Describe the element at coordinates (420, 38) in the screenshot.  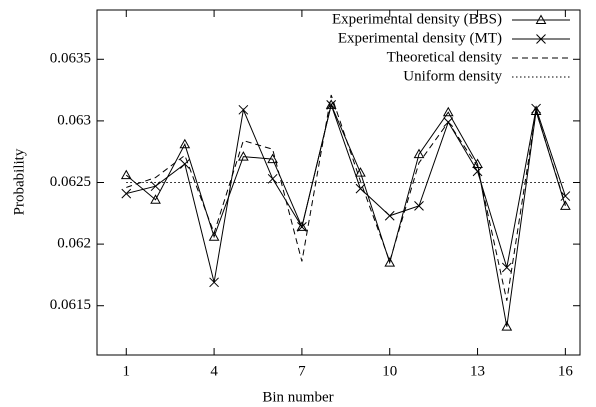
I see `legend-label: Experimental density (MT)` at that location.